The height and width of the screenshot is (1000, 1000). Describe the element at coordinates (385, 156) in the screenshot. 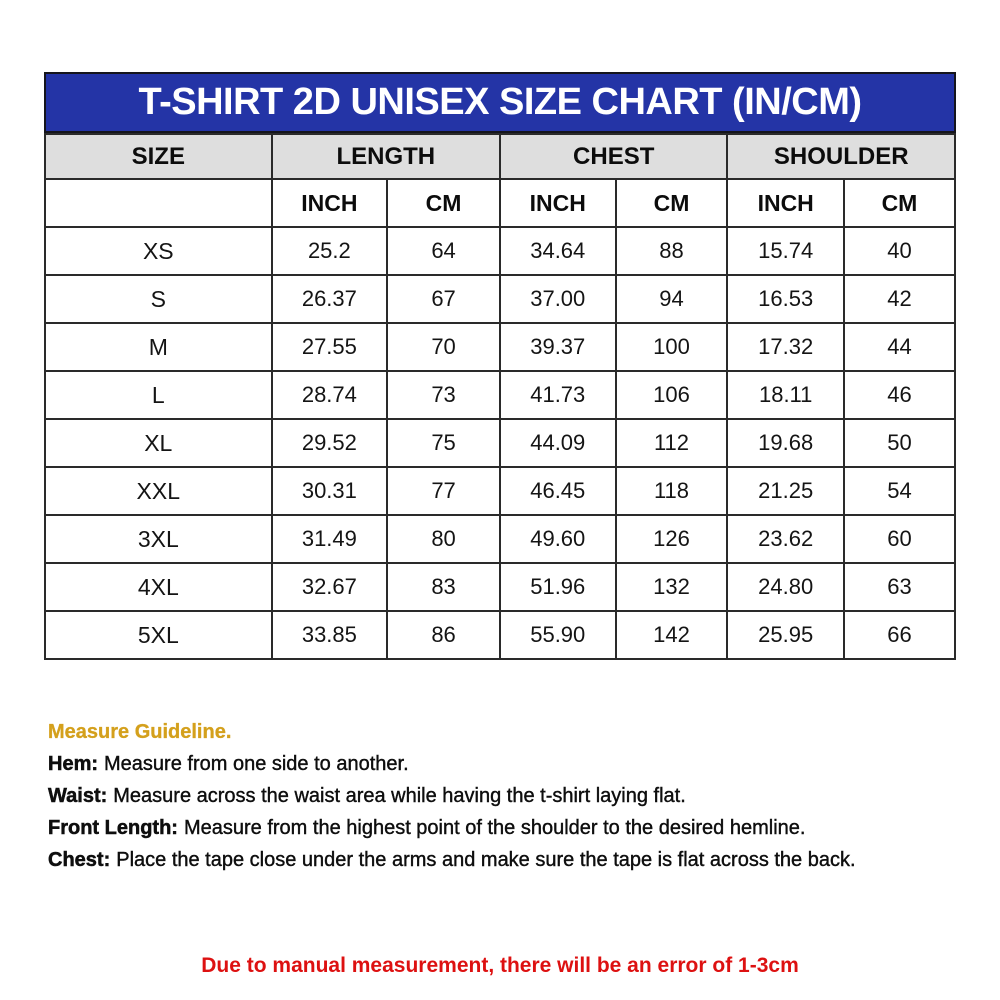

I see `header-length: LENGTH` at that location.